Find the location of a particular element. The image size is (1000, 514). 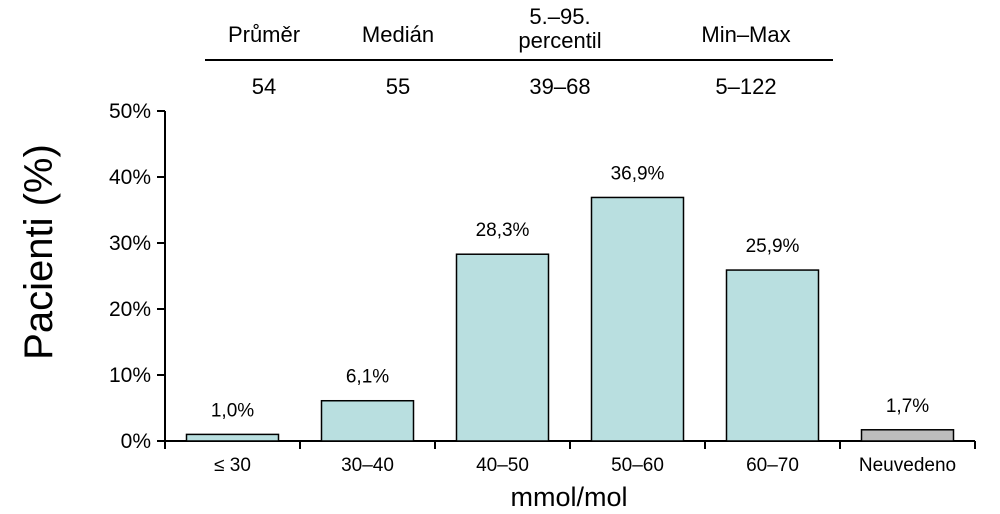

x-tick-label: Neuvedeno is located at coordinates (907, 465).